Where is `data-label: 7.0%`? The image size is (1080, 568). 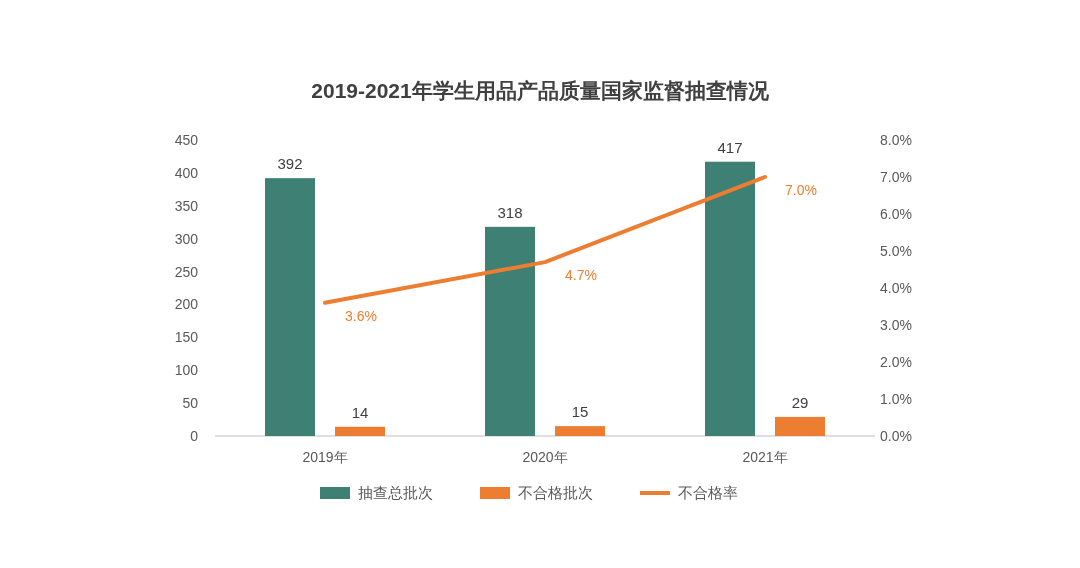 data-label: 7.0% is located at coordinates (801, 190).